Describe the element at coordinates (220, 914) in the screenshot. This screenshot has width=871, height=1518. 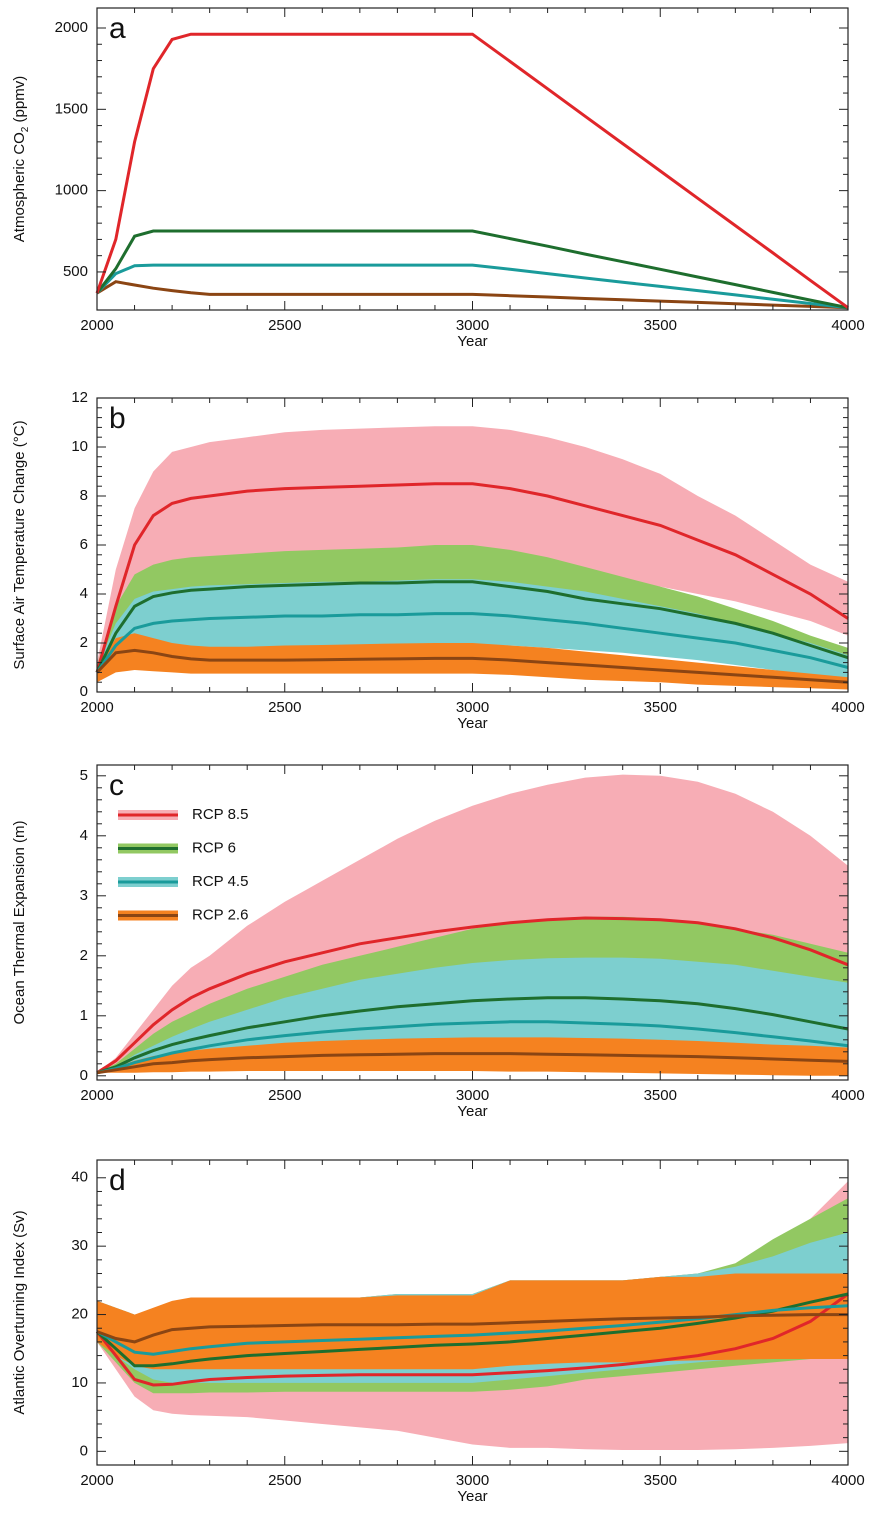
I see `legend-label: RCP 2.6` at that location.